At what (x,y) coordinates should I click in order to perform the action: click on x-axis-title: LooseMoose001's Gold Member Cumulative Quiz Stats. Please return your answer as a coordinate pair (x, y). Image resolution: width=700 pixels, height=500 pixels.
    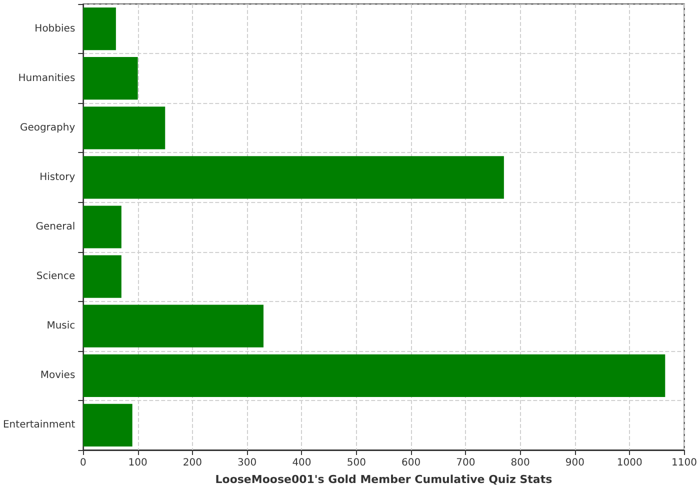
    Looking at the image, I should click on (384, 479).